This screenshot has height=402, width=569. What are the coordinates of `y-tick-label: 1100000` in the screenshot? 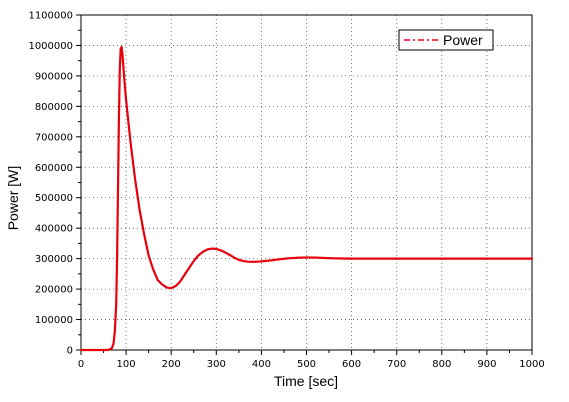 It's located at (50, 16).